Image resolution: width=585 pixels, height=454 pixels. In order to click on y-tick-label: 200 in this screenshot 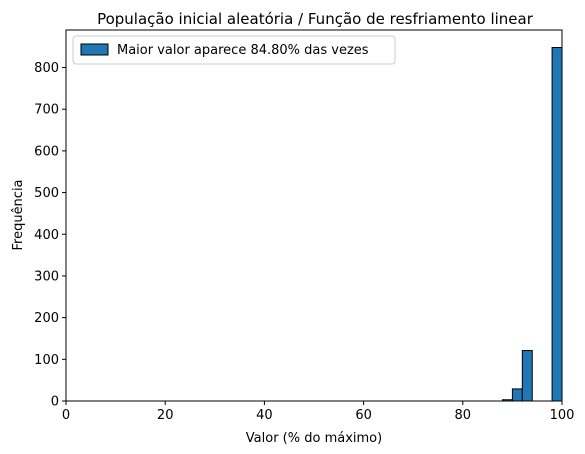, I will do `click(46, 318)`.